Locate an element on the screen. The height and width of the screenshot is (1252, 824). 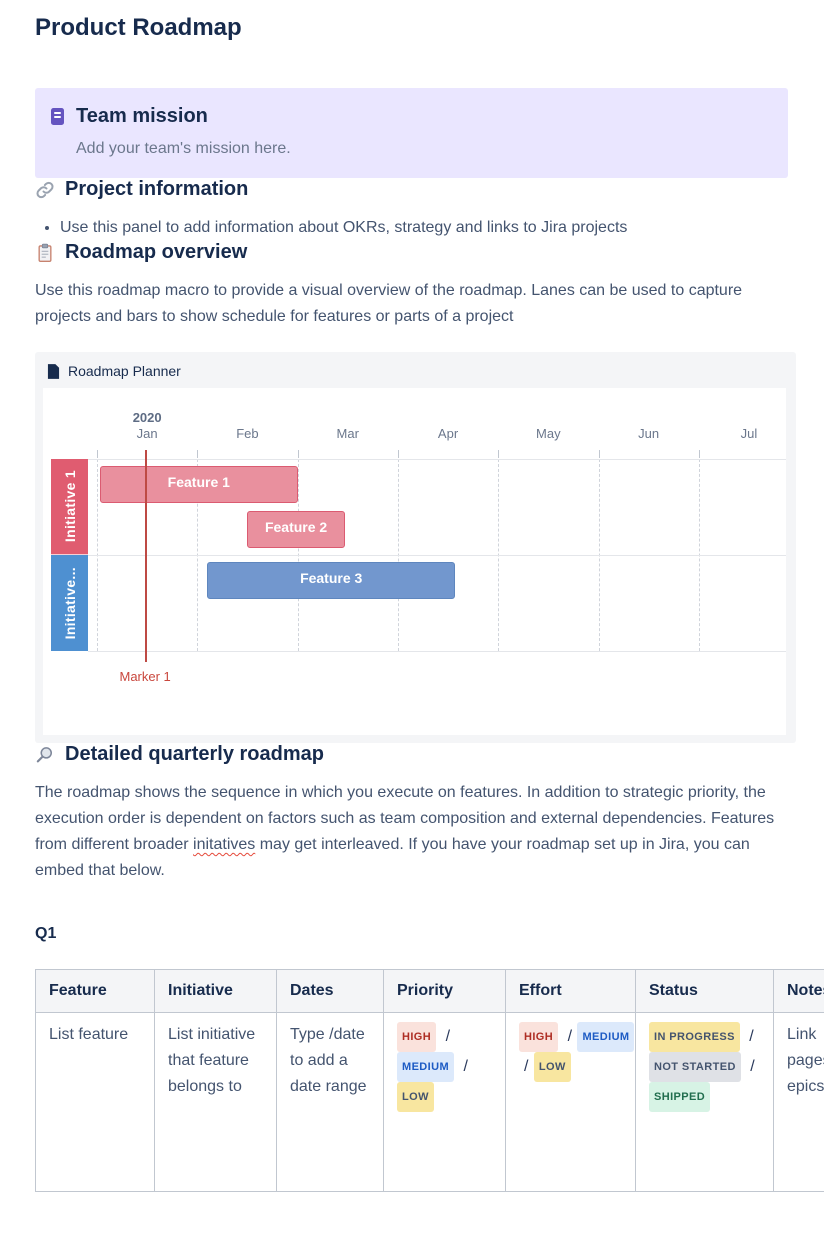
detailed-roadmap-title: Detailed quarterly roadmap is located at coordinates (194, 754).